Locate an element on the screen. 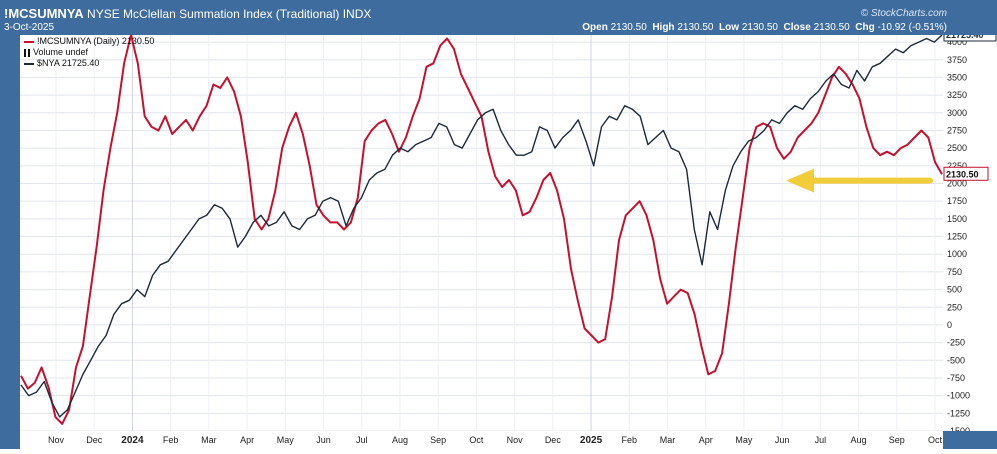 This screenshot has height=454, width=997. low-value: 2130.50 is located at coordinates (759, 27).